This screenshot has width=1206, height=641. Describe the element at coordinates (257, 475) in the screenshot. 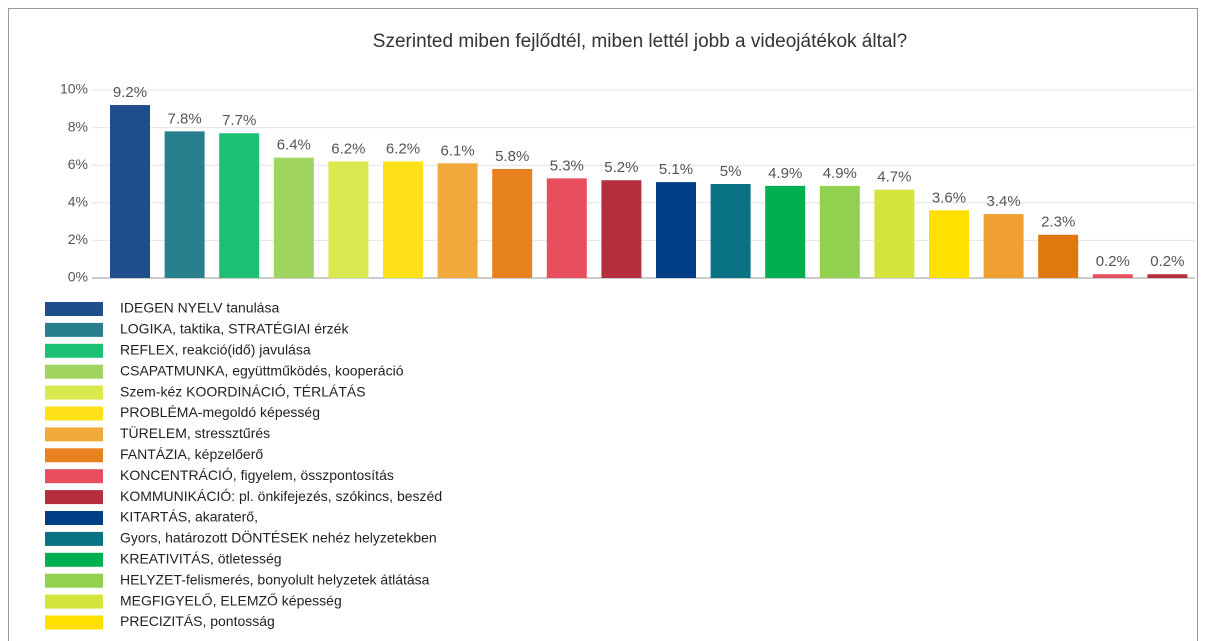

I see `legend-label: KONCENTRÁCIÓ, figyelem, összpontosítás` at that location.